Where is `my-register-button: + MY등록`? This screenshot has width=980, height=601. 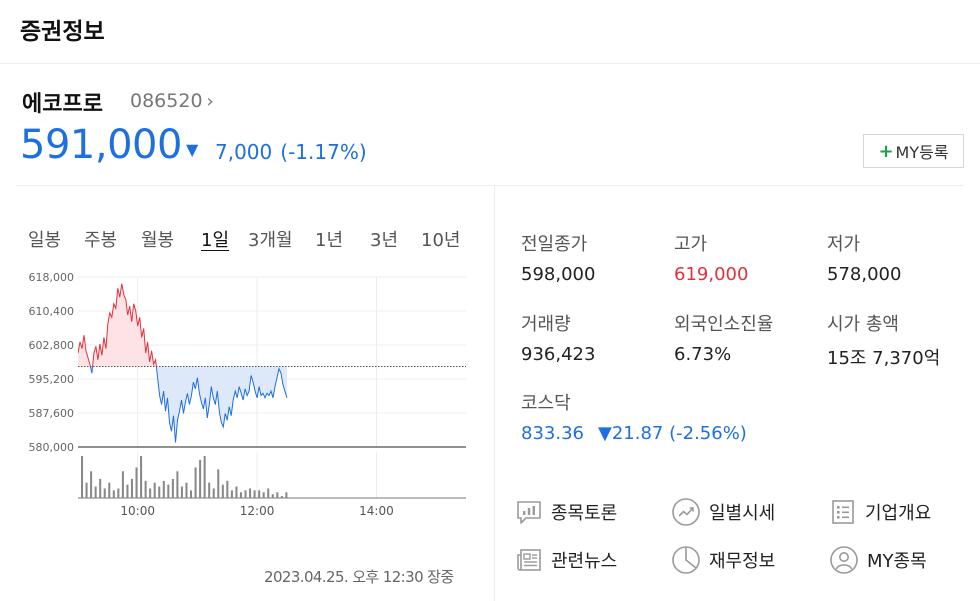
my-register-button: + MY등록 is located at coordinates (913, 151).